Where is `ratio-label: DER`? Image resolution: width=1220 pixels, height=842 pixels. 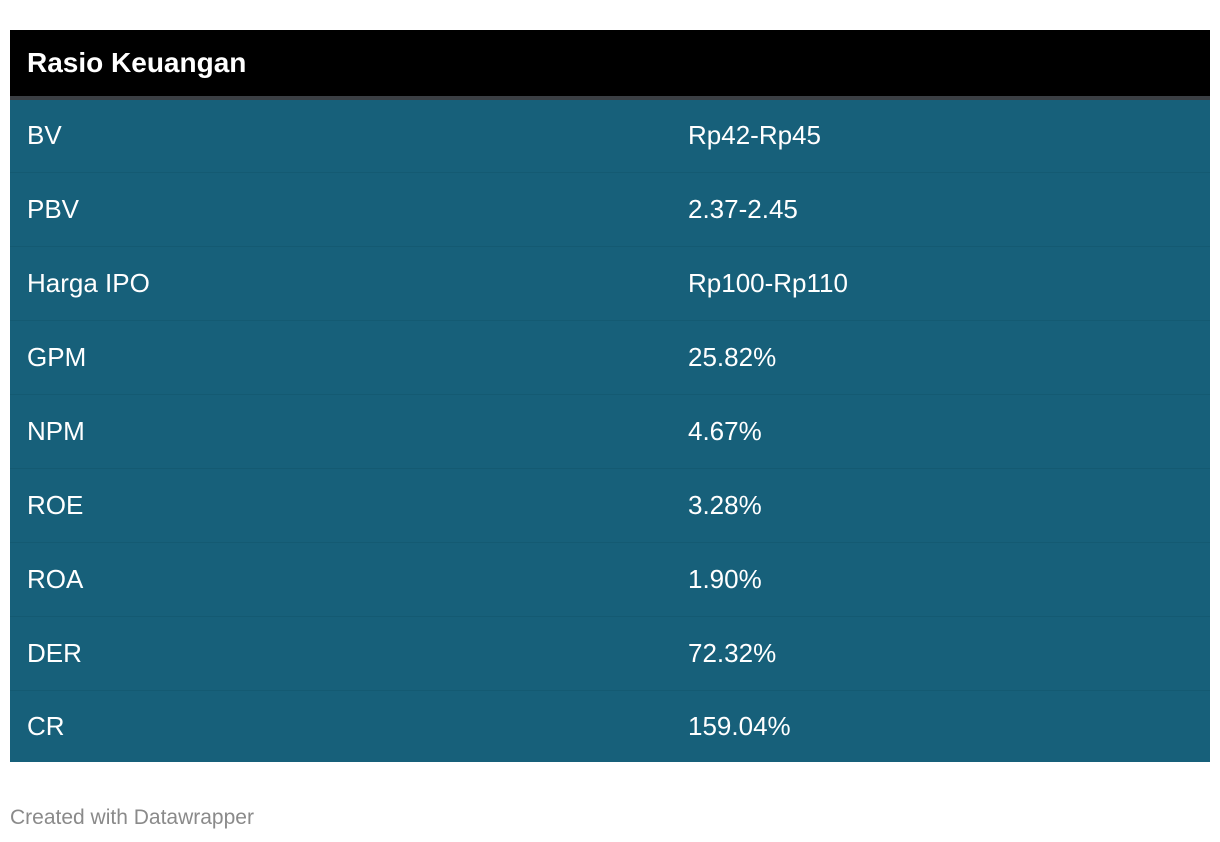 ratio-label: DER is located at coordinates (340, 653).